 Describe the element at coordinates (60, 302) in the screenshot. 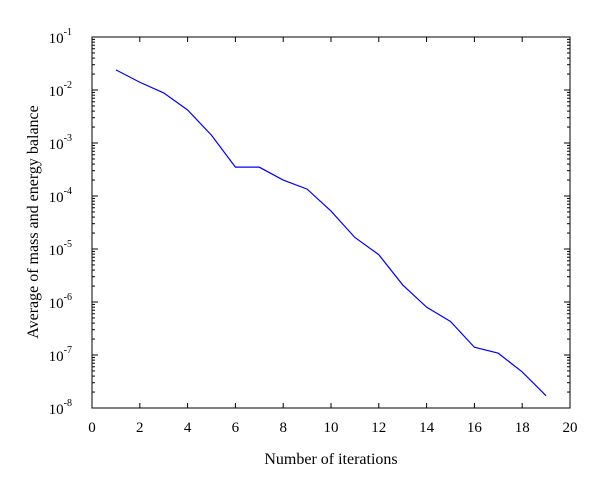

I see `y-tick-label: 10⁻⁶` at that location.